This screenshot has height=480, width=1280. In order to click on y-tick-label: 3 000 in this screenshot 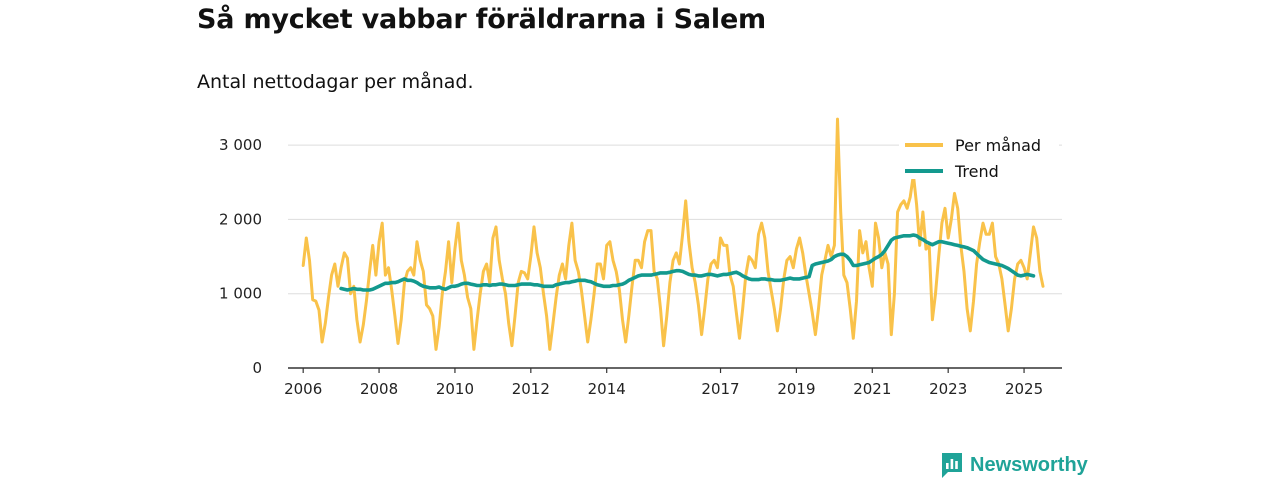, I will do `click(240, 145)`.